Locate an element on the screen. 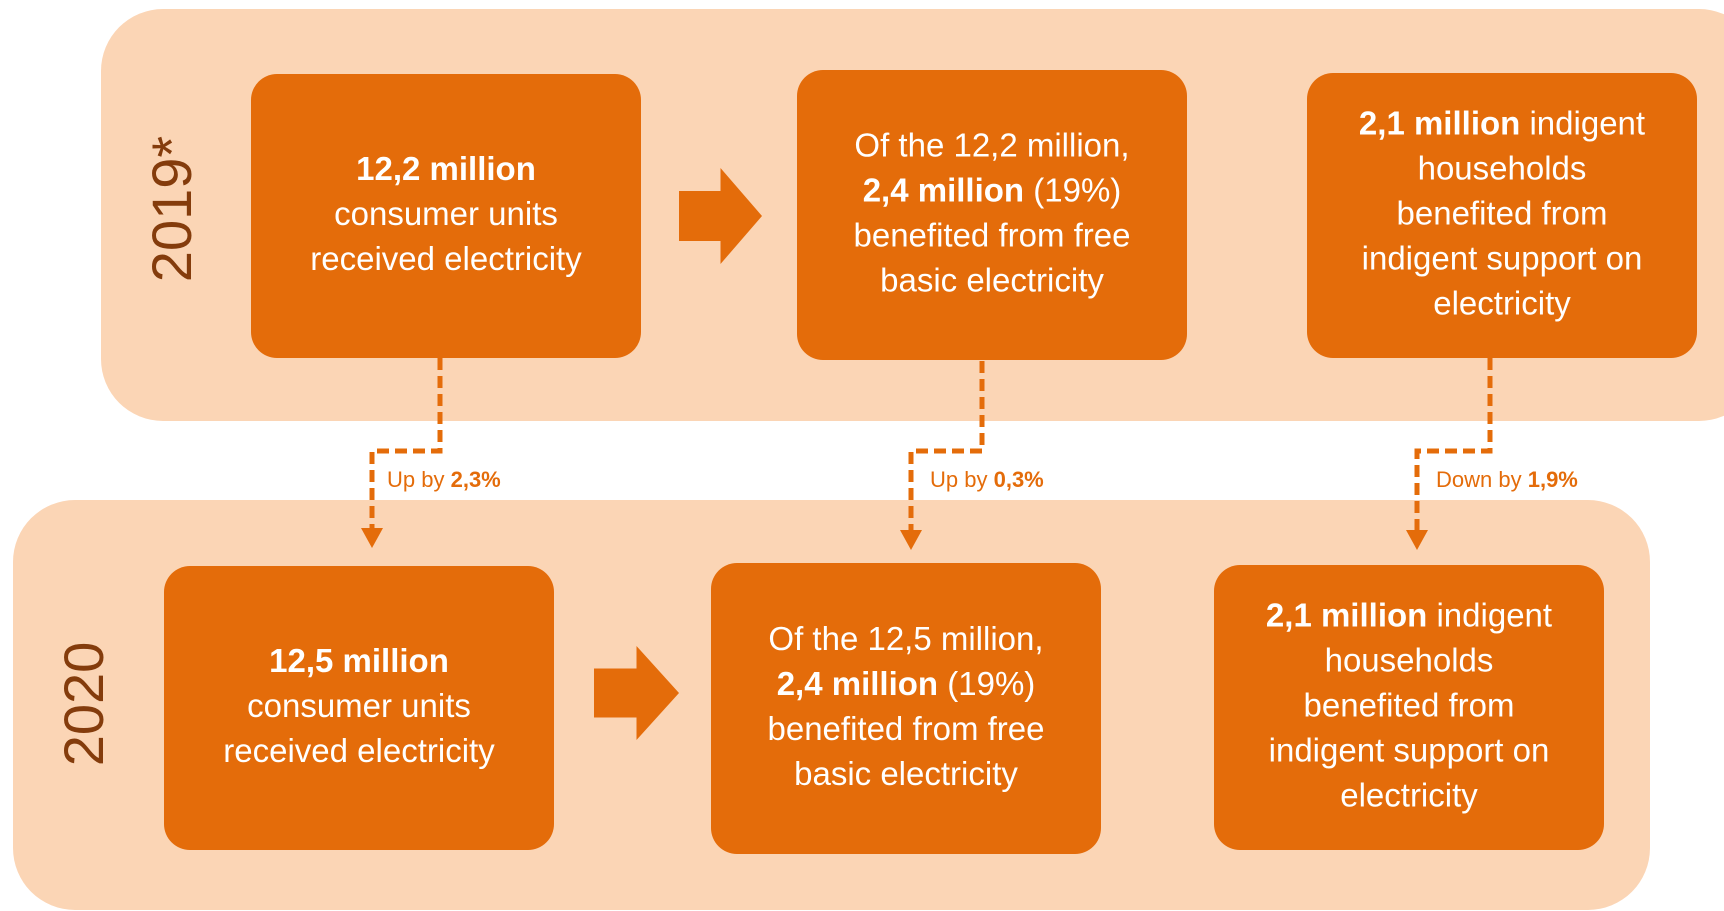  text-line: Of the 12,2 million, is located at coordinates (991, 144).